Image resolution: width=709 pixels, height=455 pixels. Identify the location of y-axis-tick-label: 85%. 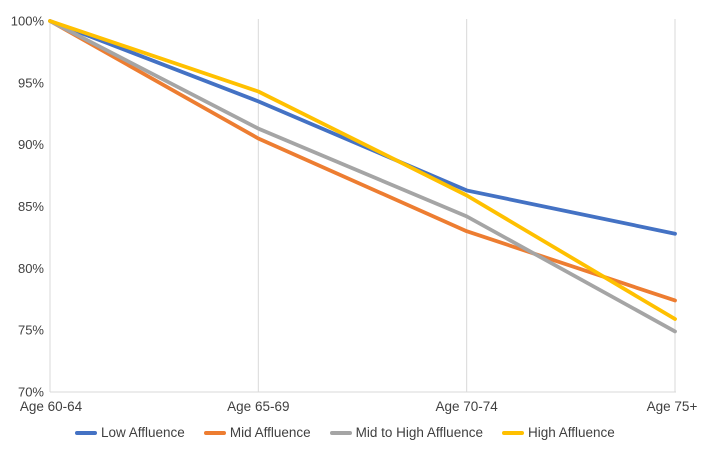
(31, 206).